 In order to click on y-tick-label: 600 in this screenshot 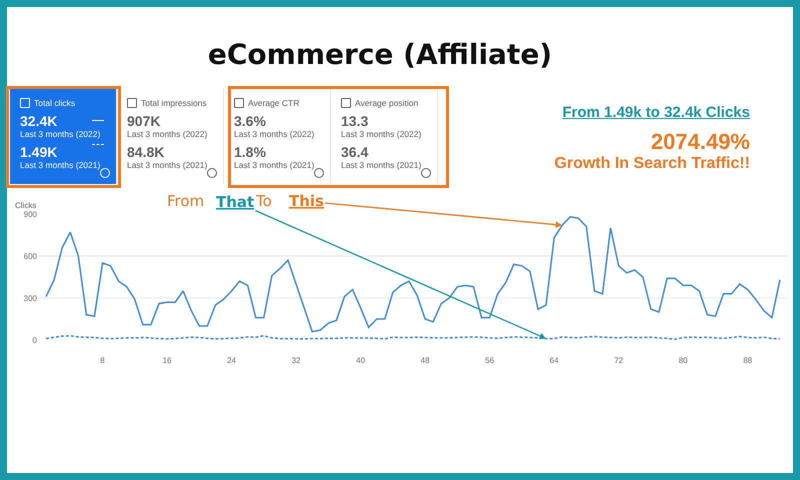, I will do `click(31, 256)`.